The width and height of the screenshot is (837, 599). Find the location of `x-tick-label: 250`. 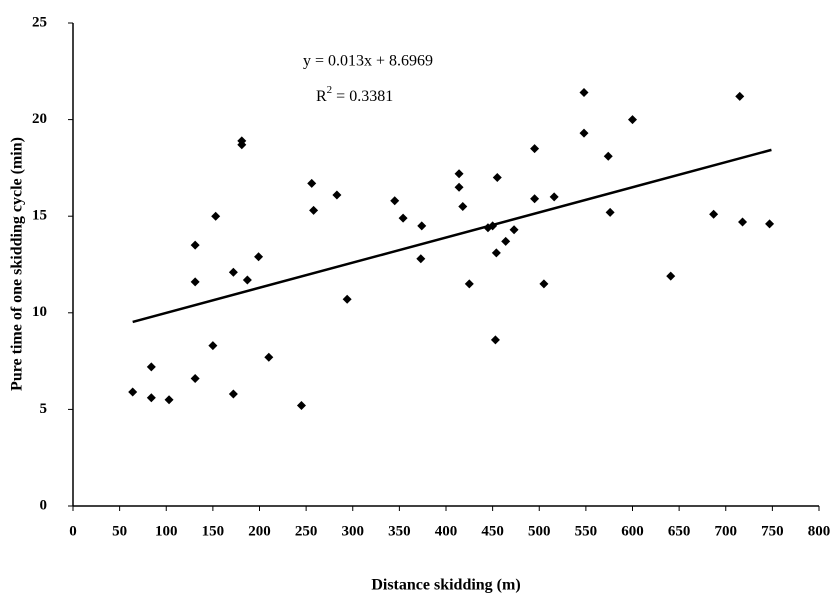

x-tick-label: 250 is located at coordinates (306, 531).